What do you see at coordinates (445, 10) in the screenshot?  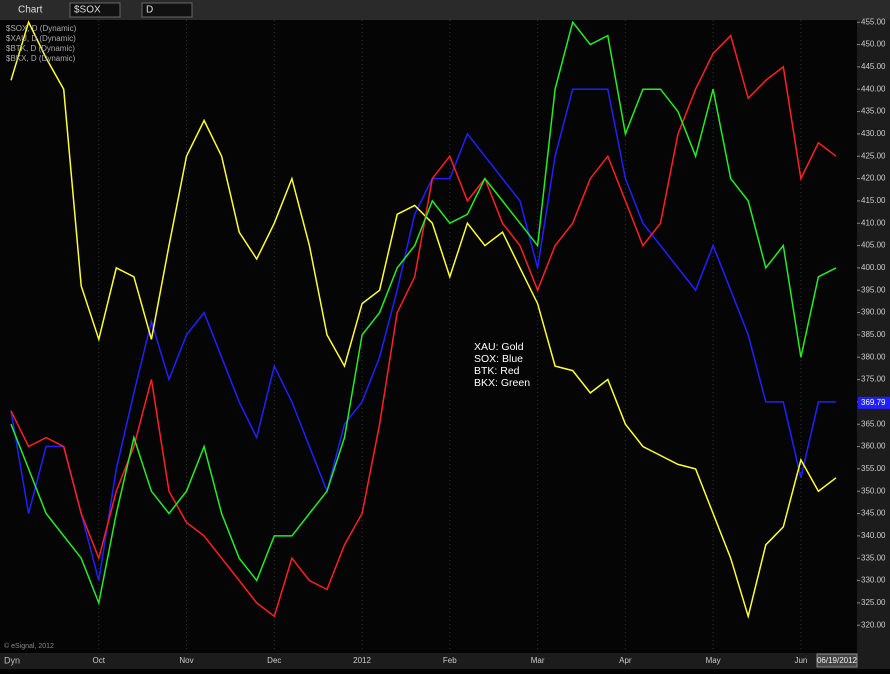 I see `toolbar` at bounding box center [445, 10].